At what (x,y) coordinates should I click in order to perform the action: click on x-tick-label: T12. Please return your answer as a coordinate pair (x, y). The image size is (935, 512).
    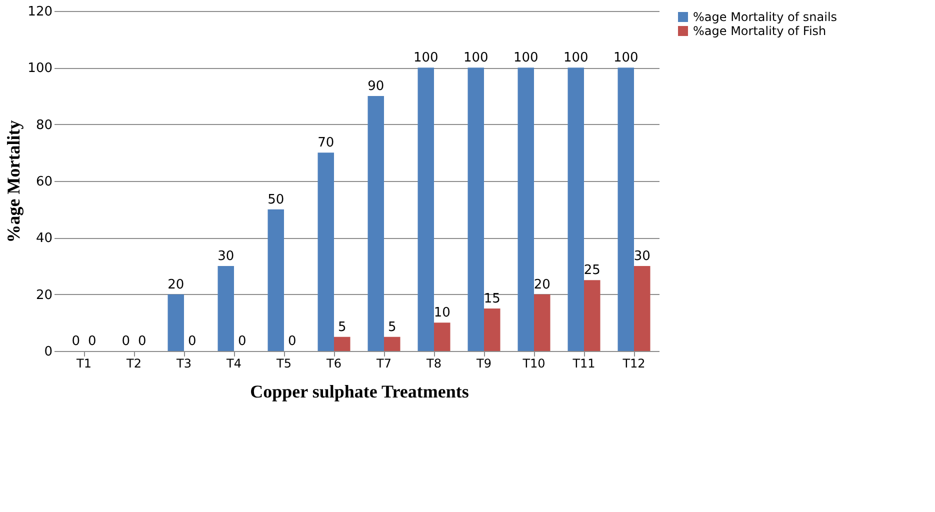
    Looking at the image, I should click on (634, 363).